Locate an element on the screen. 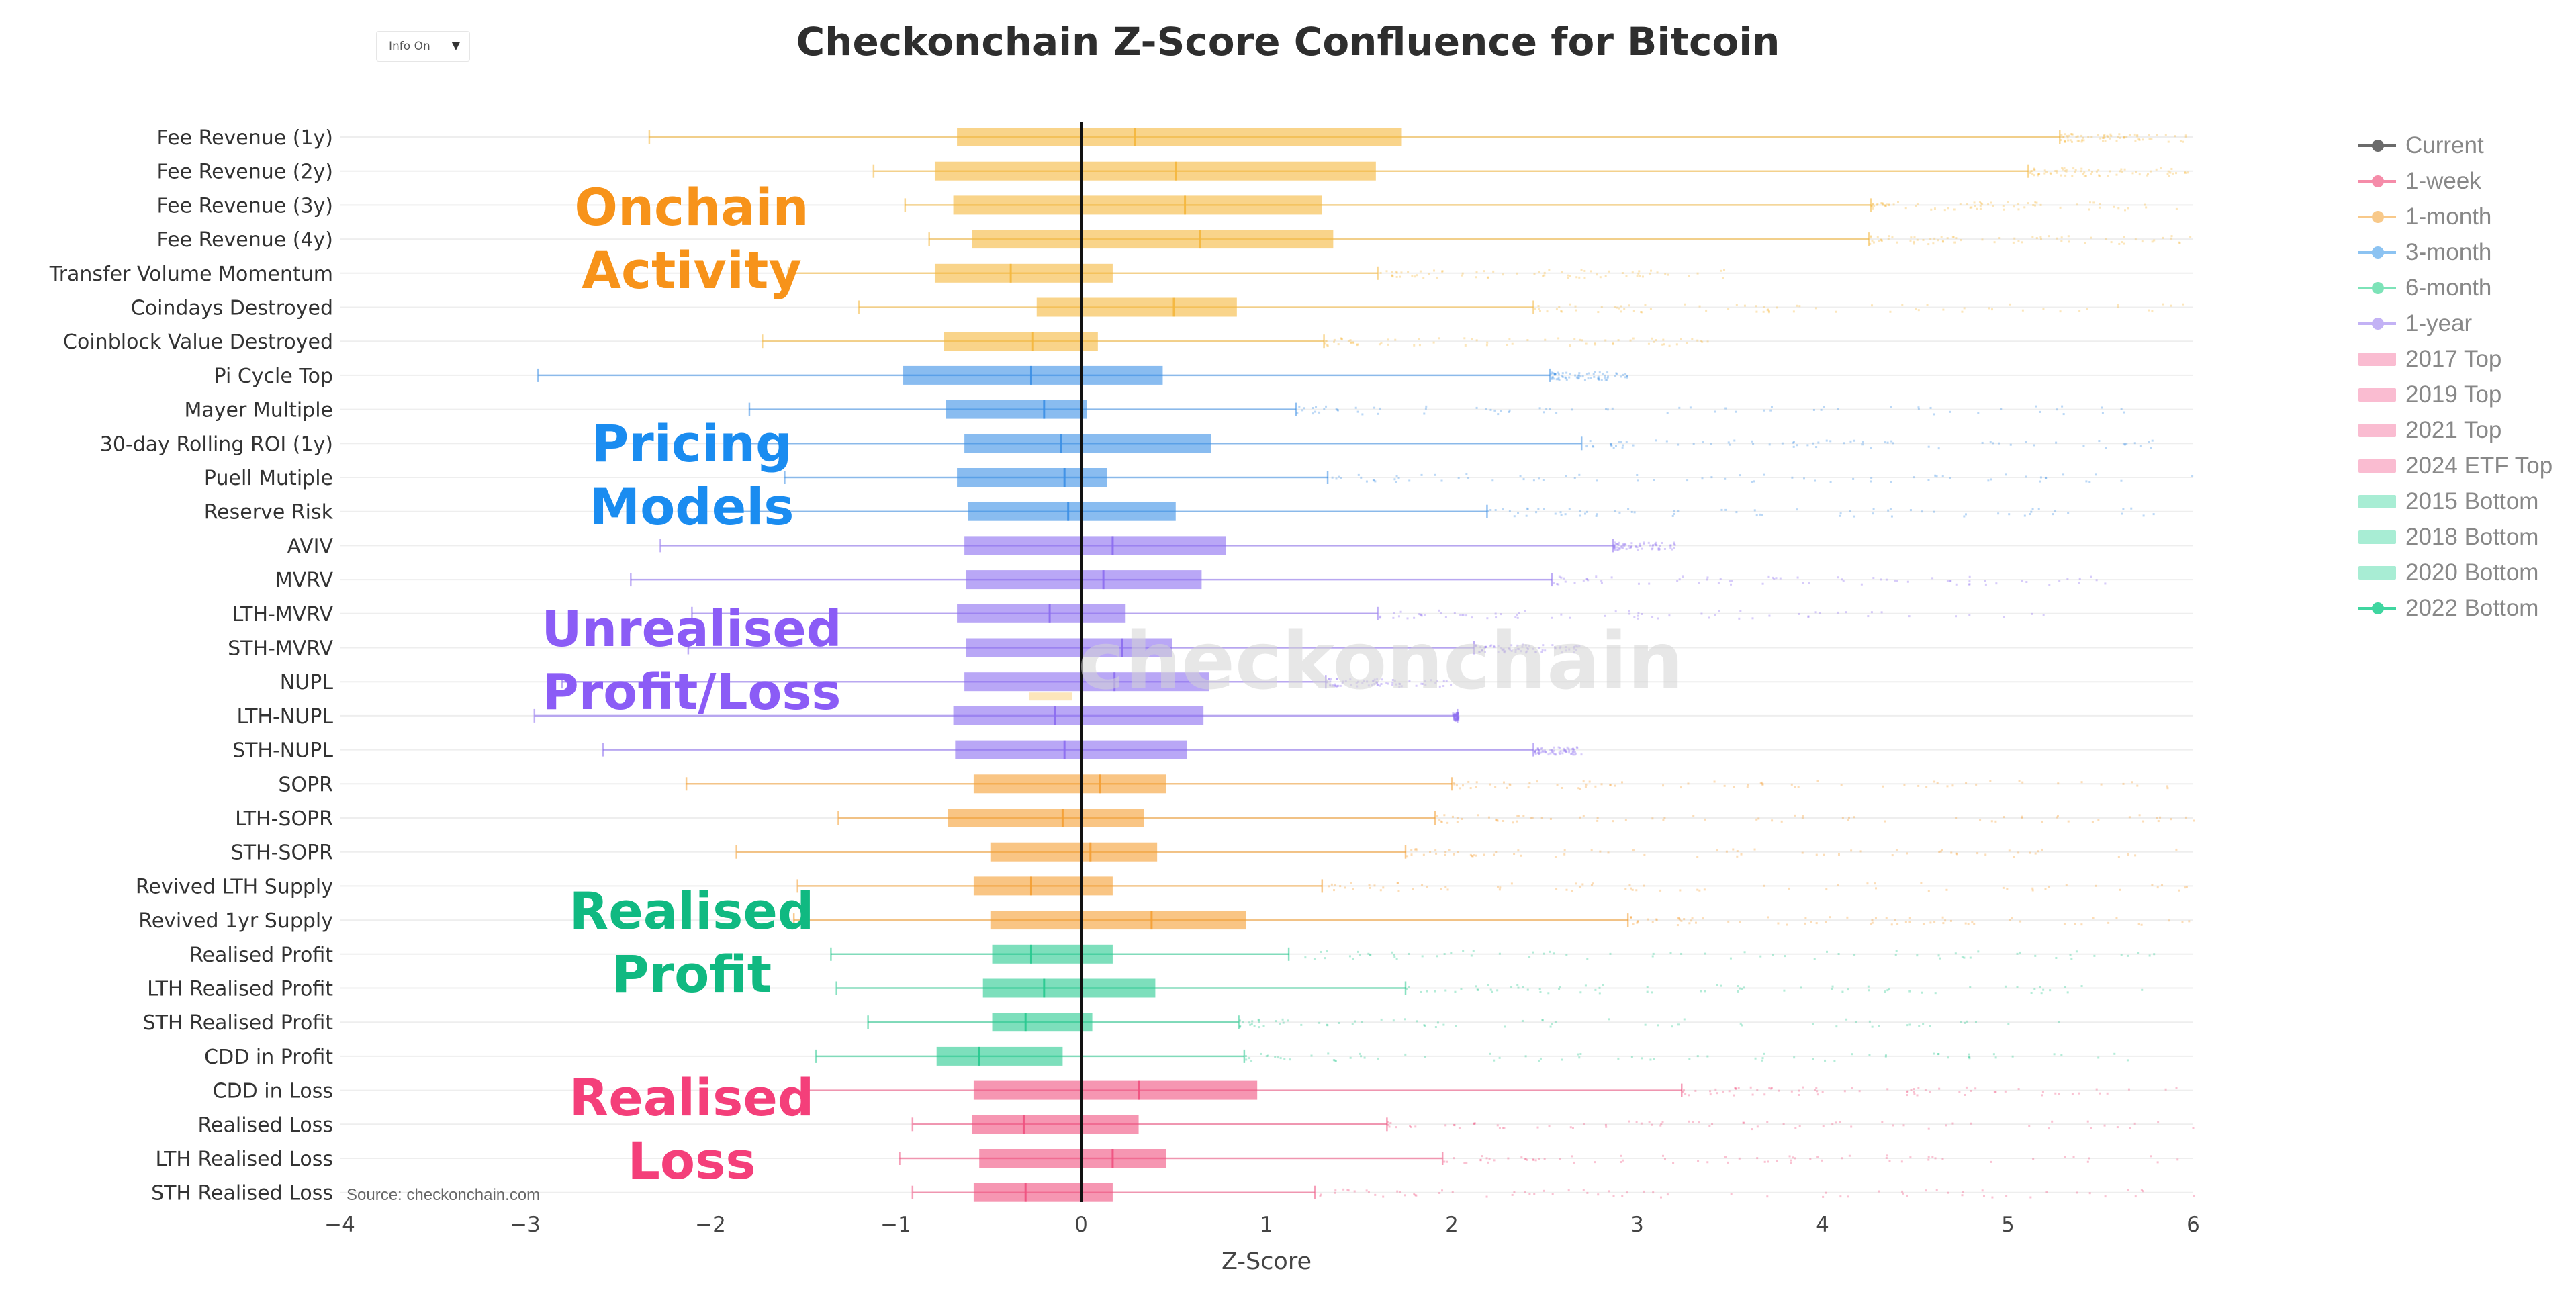 The image size is (2576, 1292). legend-item: 2022 Bottom is located at coordinates (2454, 608).